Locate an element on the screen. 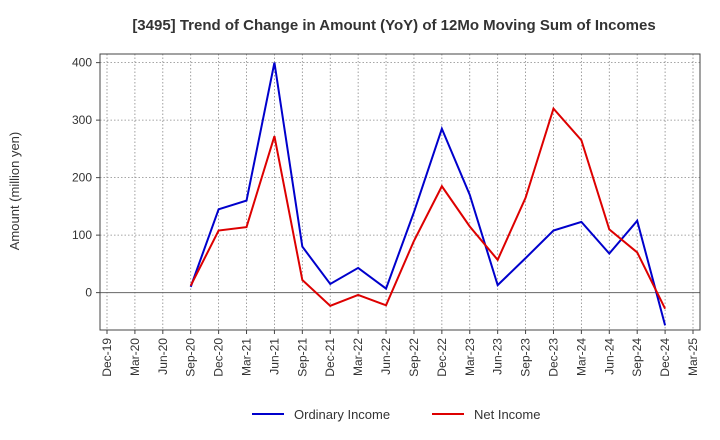 The width and height of the screenshot is (720, 440). x-tick-label: Sep-23 is located at coordinates (526, 357).